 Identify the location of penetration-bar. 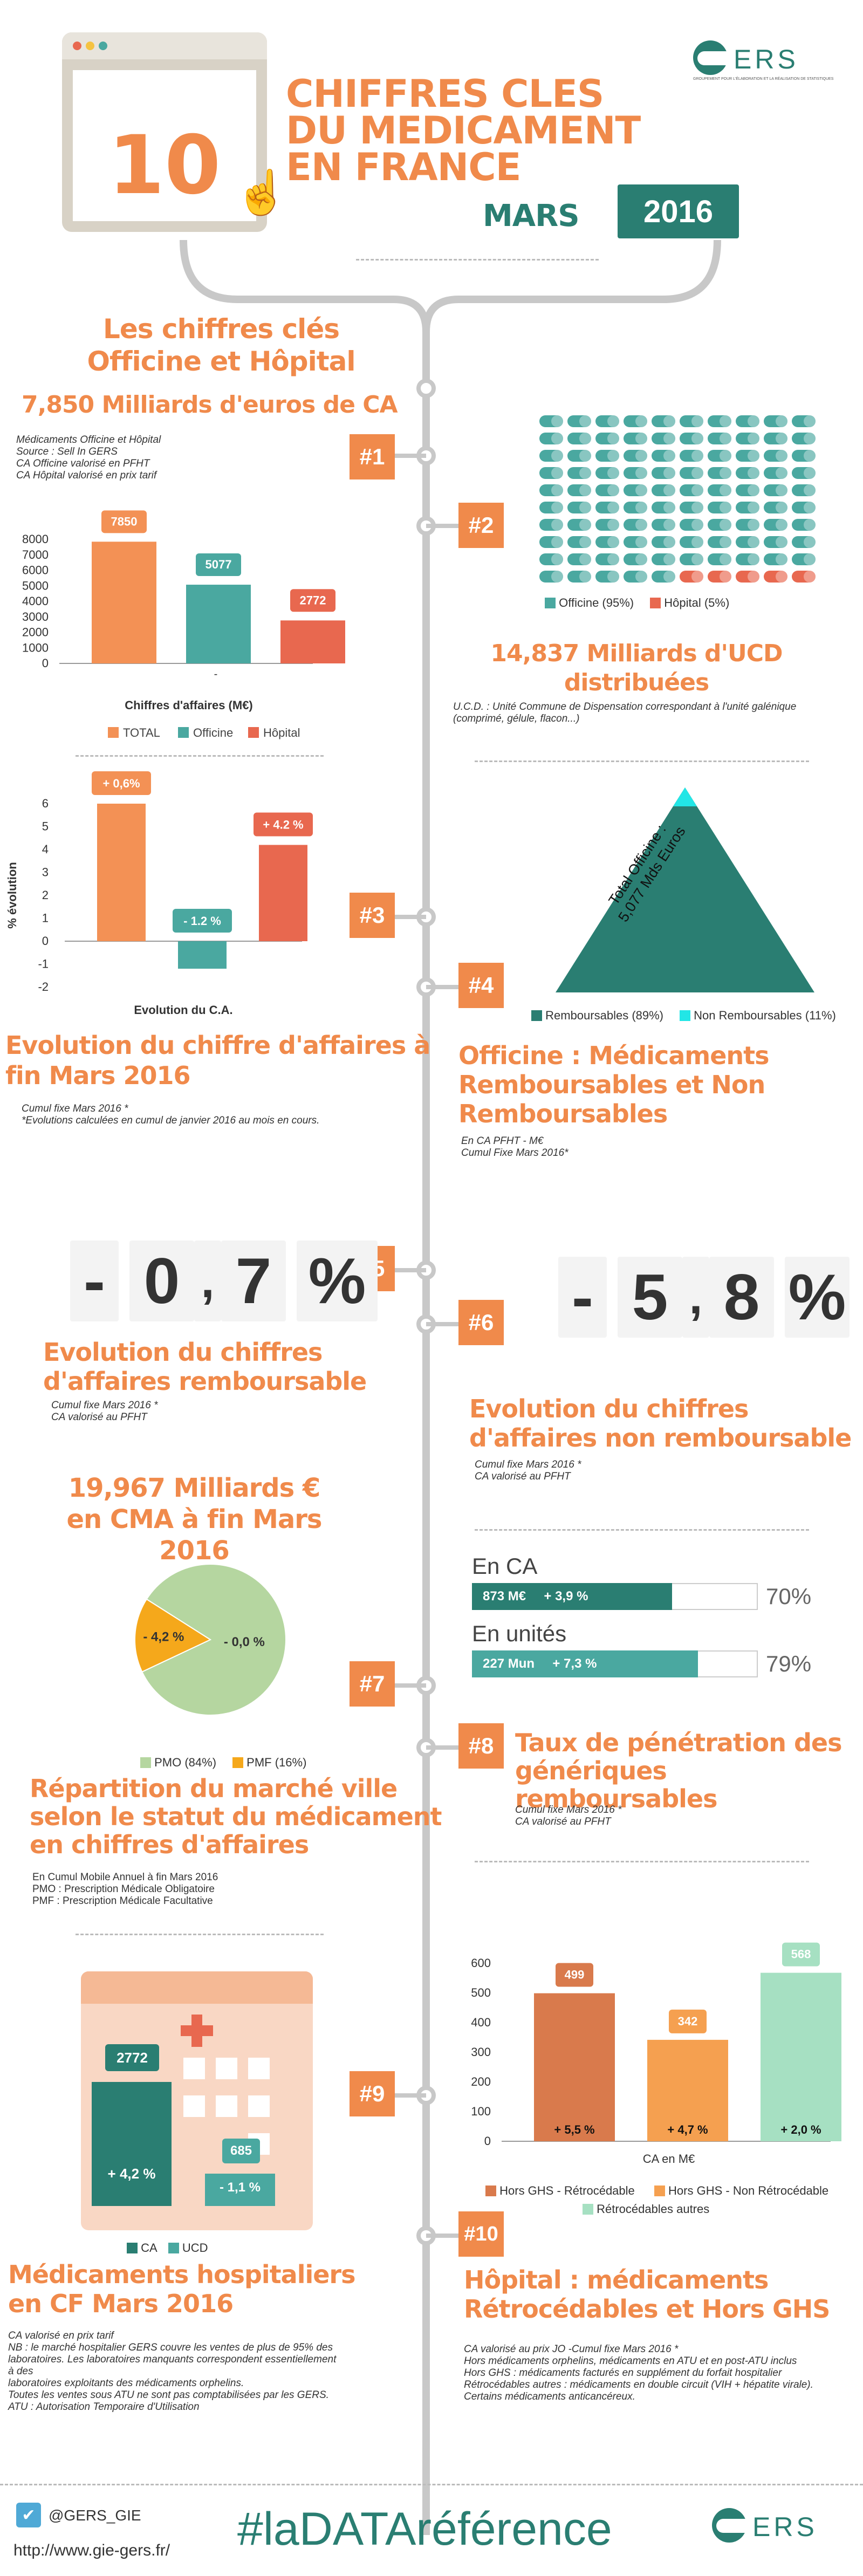
(585, 1663).